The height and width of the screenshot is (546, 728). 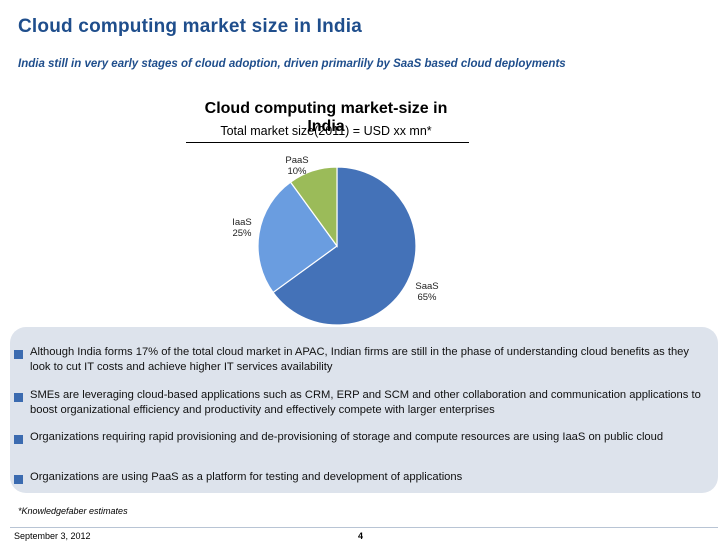 I want to click on slide-title: Cloud computing market size in India, so click(x=190, y=26).